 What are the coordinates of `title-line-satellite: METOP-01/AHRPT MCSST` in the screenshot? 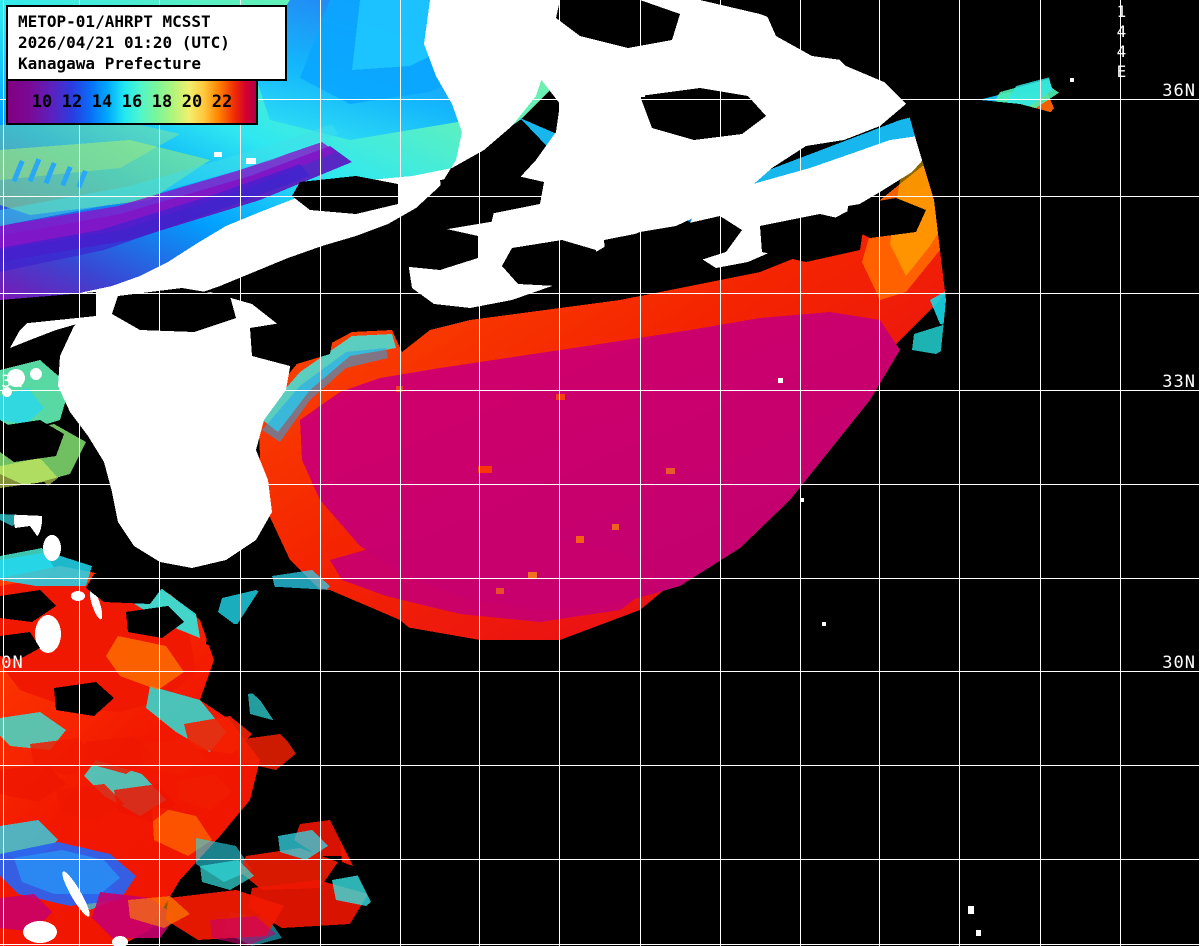 It's located at (114, 21).